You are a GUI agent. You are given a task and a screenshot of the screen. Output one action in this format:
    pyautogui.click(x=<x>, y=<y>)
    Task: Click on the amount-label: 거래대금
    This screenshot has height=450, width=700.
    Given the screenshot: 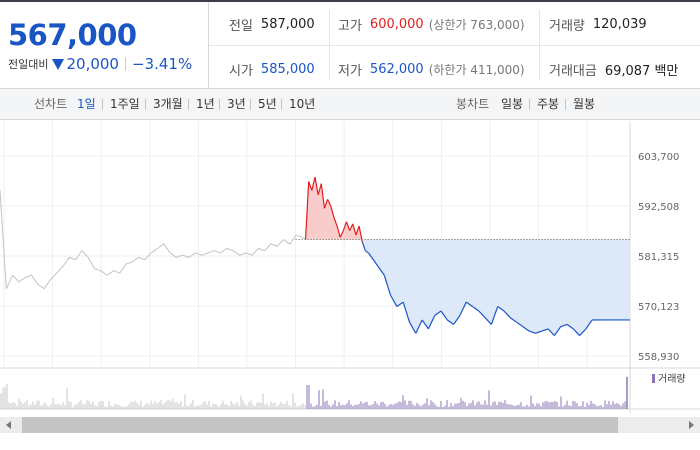 What is the action you would take?
    pyautogui.click(x=573, y=71)
    